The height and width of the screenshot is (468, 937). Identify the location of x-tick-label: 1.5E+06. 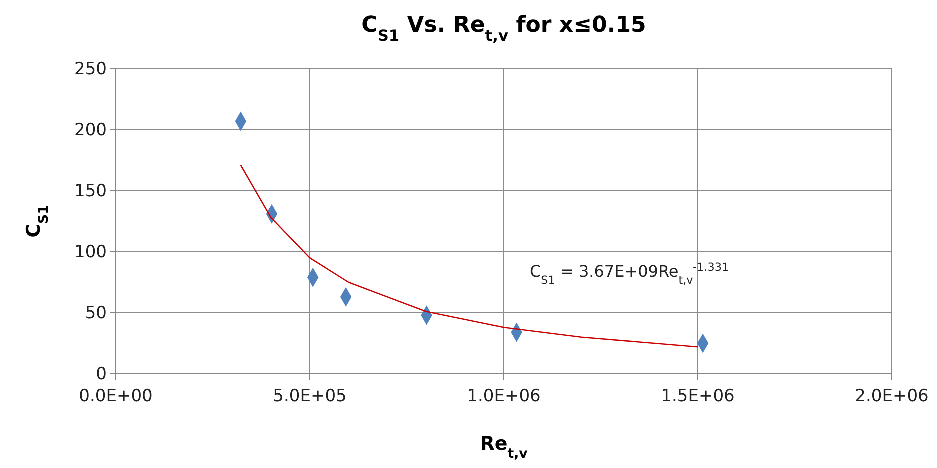
(698, 396).